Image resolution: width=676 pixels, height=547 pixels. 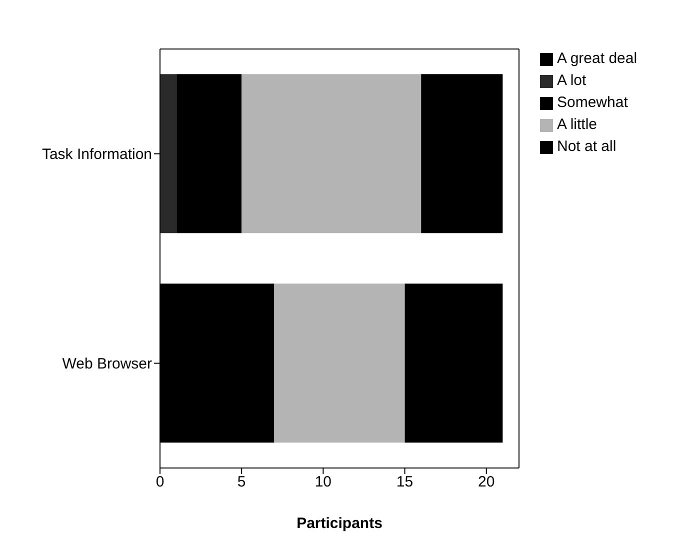 I want to click on x-tick-label: 5, so click(x=241, y=482).